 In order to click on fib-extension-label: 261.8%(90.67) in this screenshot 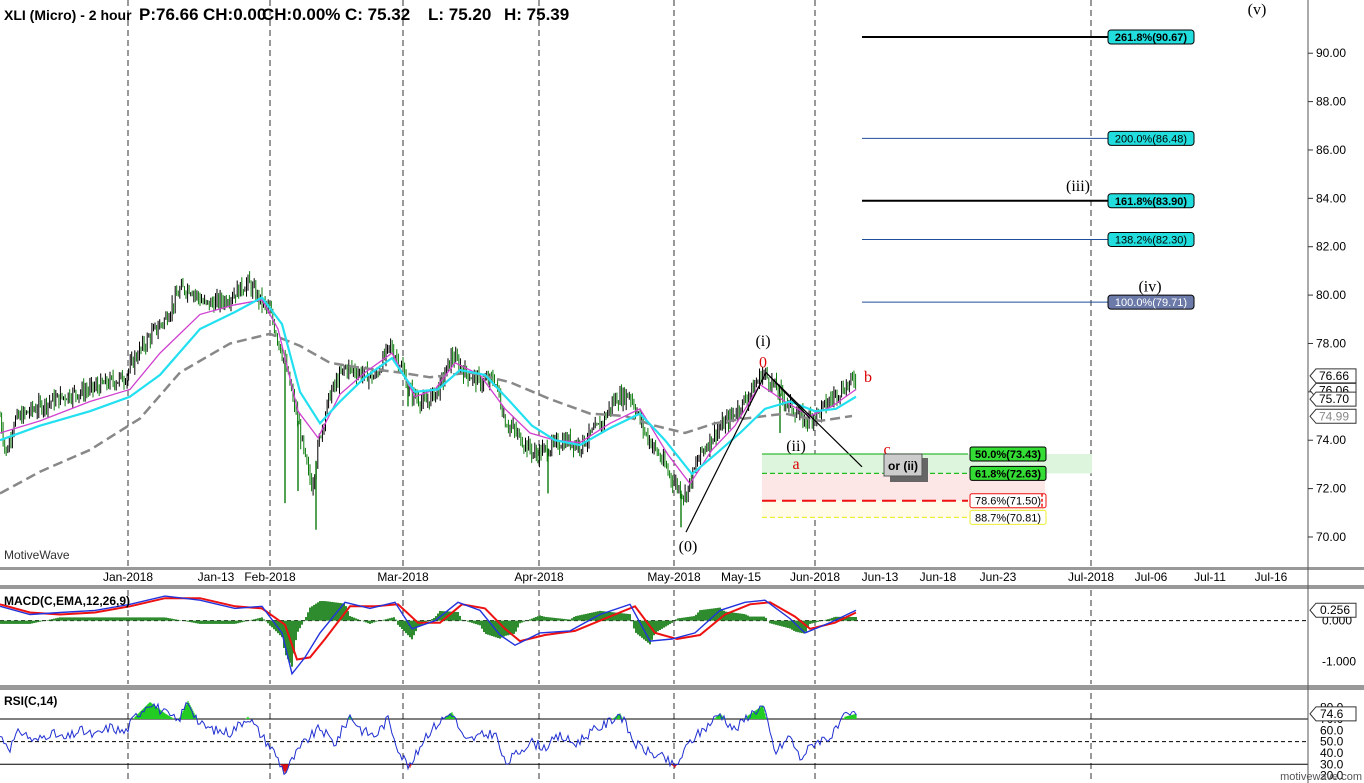, I will do `click(1151, 38)`.